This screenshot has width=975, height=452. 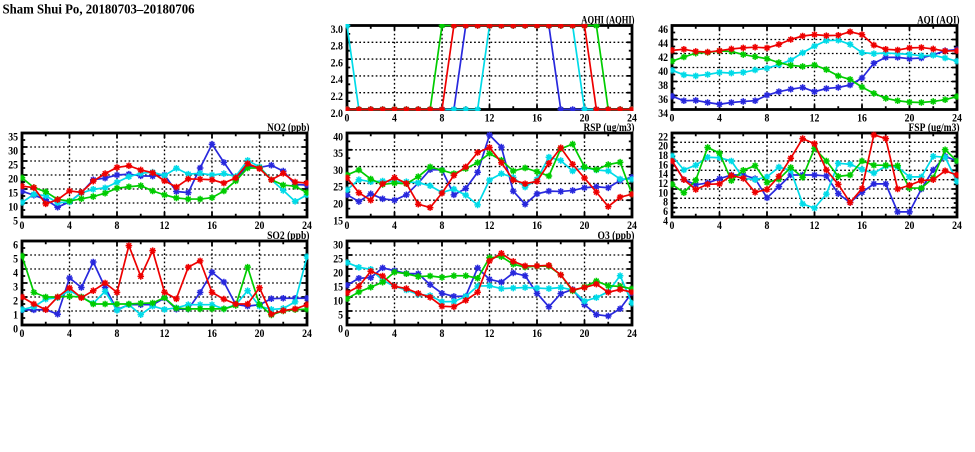 What do you see at coordinates (337, 113) in the screenshot?
I see `svg-text: 2.0` at bounding box center [337, 113].